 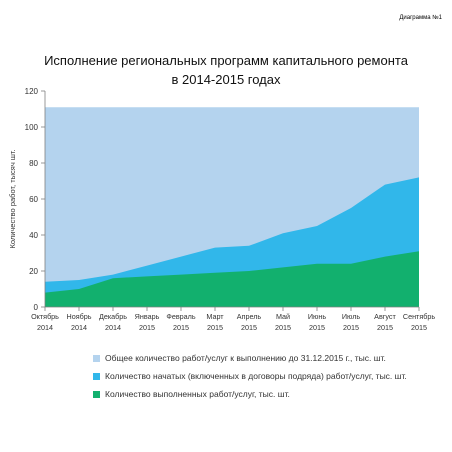 What do you see at coordinates (385, 316) in the screenshot?
I see `x-tick-label-month-10: Август` at bounding box center [385, 316].